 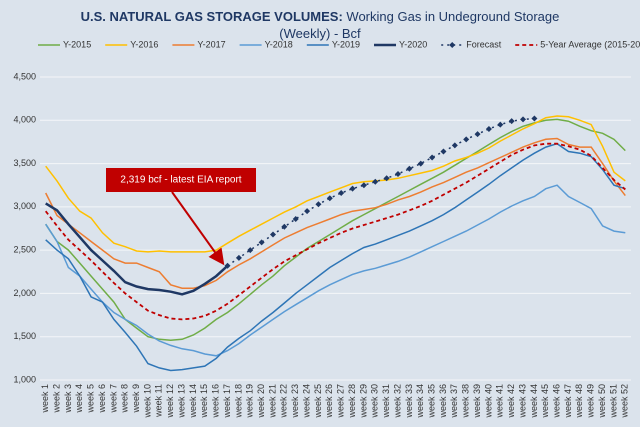 What do you see at coordinates (295, 401) in the screenshot?
I see `x-tick-label: week 23` at bounding box center [295, 401].